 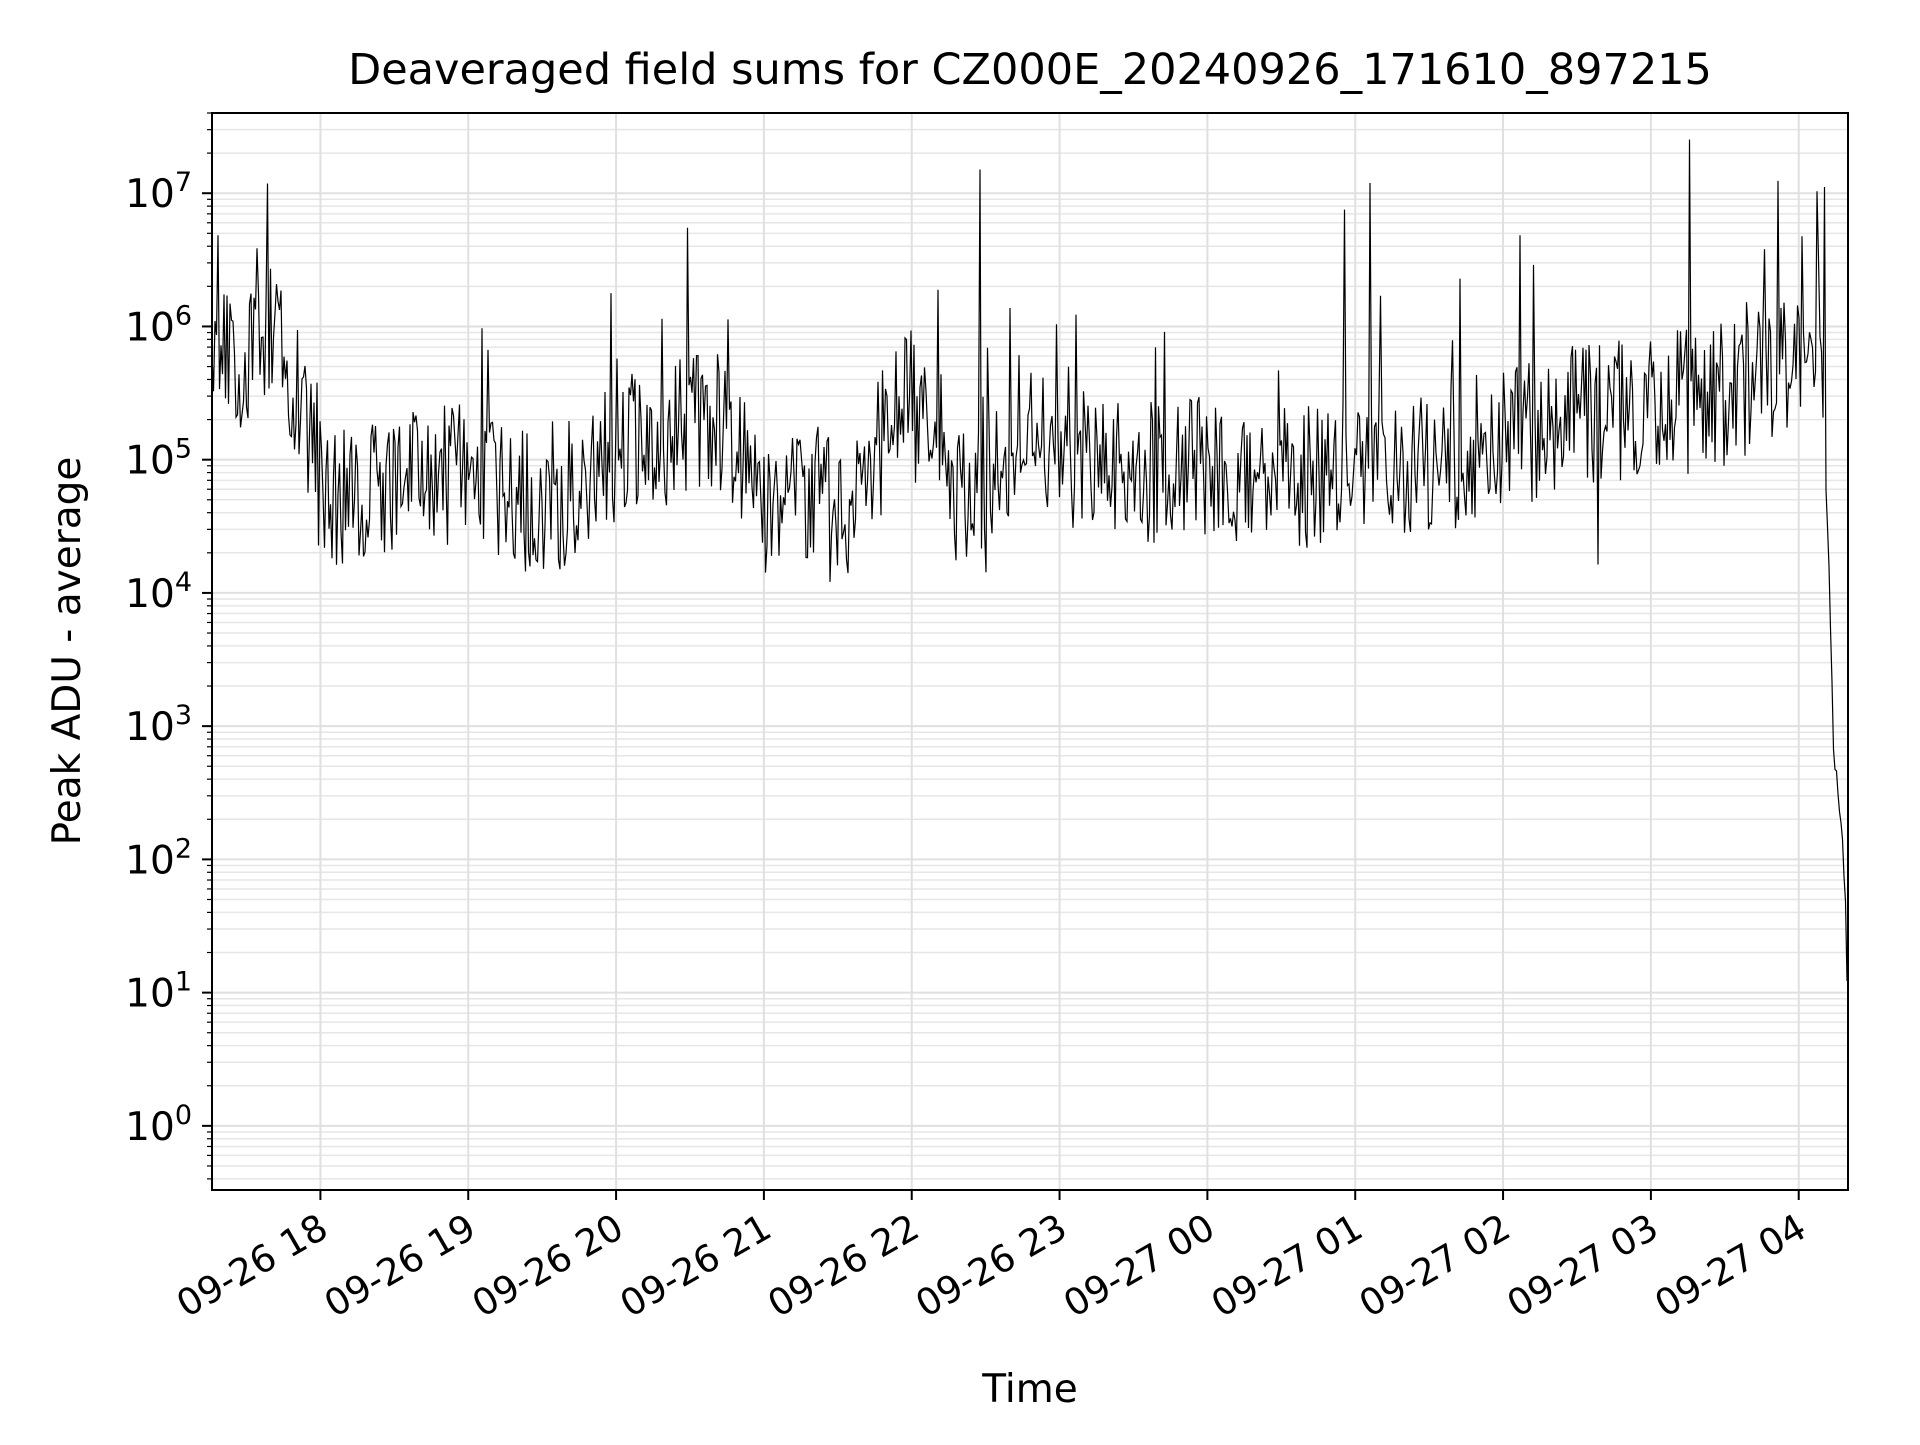 I want to click on y-tick-label: 100, so click(x=158, y=1125).